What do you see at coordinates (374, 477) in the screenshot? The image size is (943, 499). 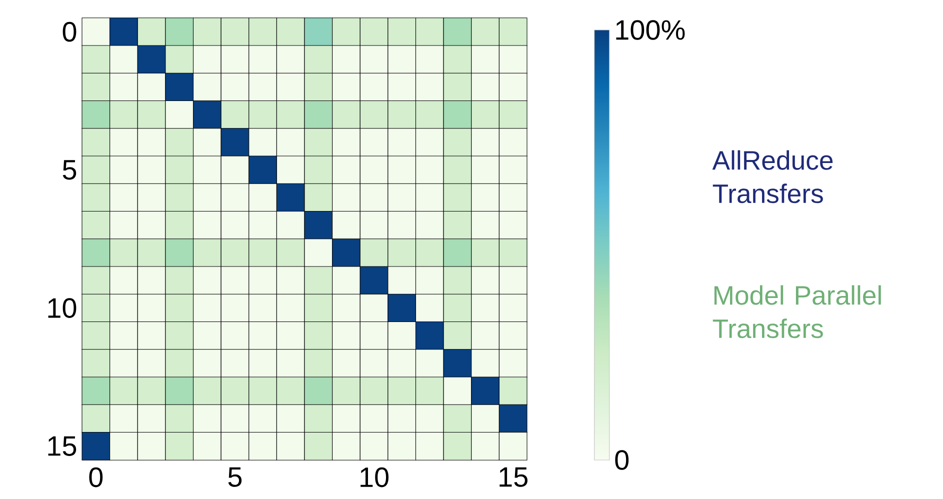 I see `x-tick-label: 10` at bounding box center [374, 477].